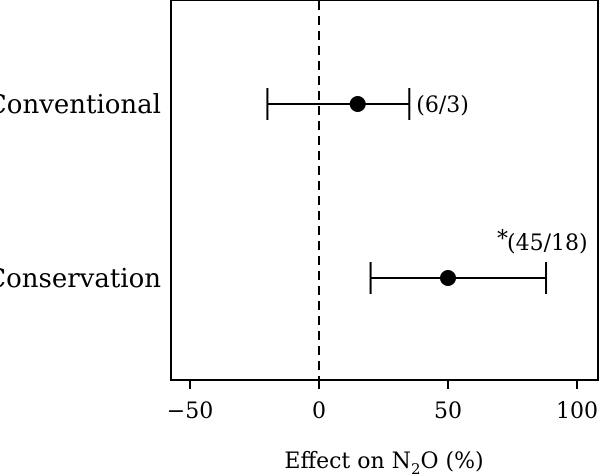 The image size is (600, 475). What do you see at coordinates (442, 105) in the screenshot?
I see `sample-count-label: (6/3)` at bounding box center [442, 105].